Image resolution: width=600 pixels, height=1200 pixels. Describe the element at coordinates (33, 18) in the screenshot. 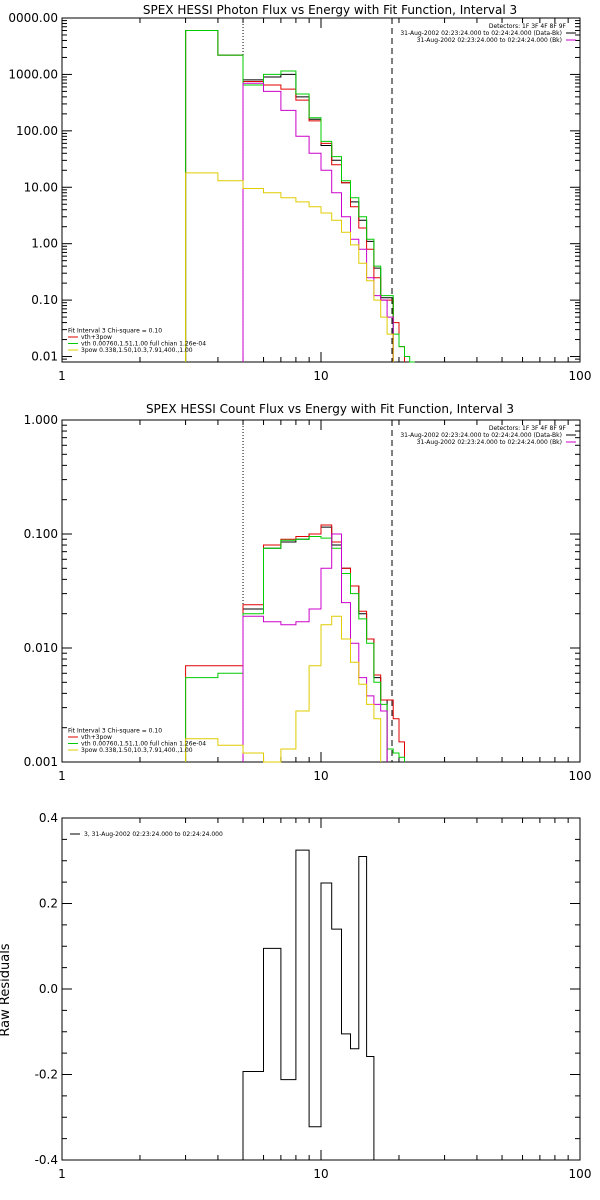

I see `y-tick-label: 0000.00` at that location.